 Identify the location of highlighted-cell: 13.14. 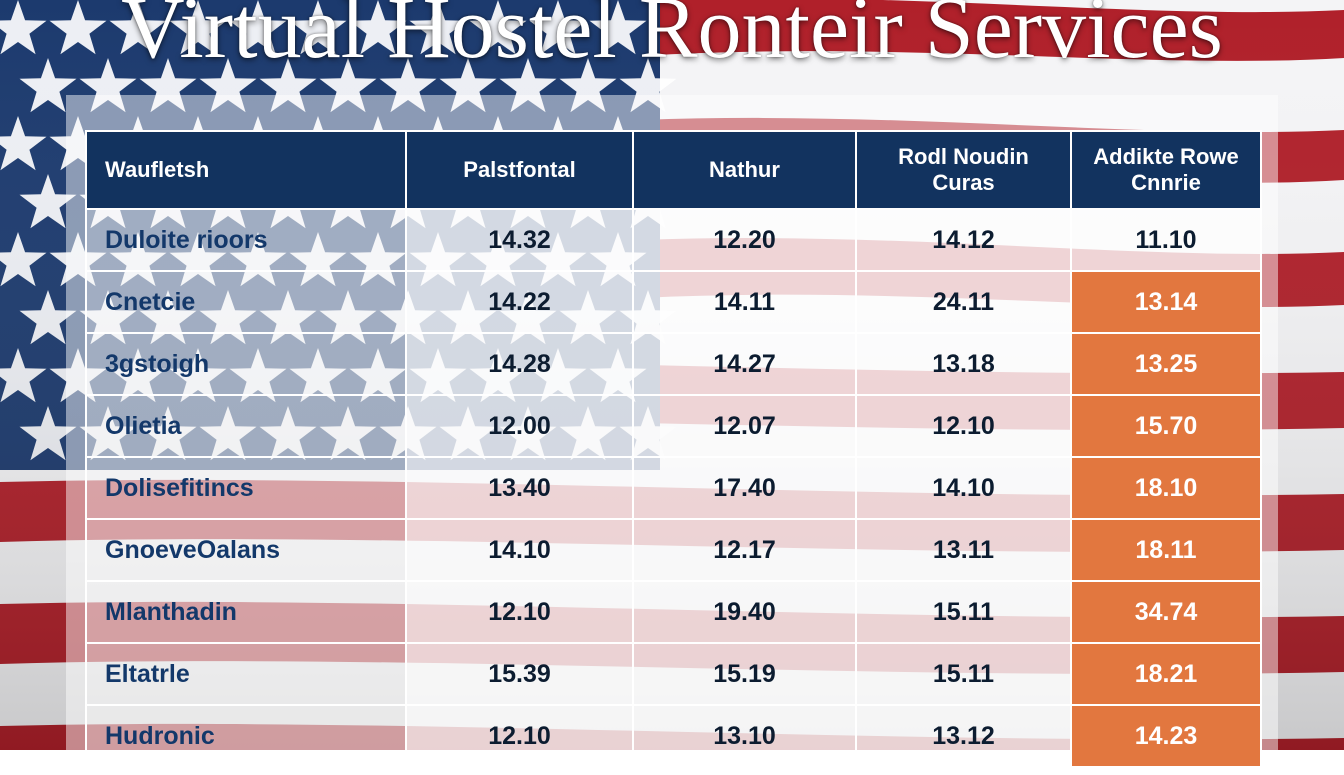
(1166, 302).